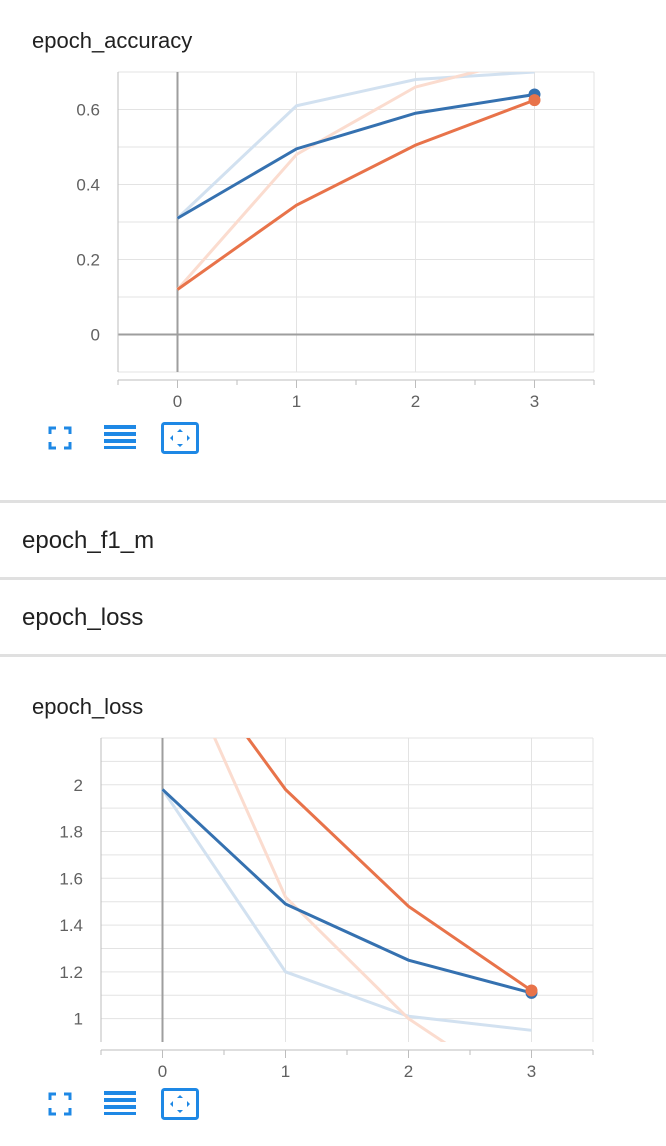 The width and height of the screenshot is (666, 1146). Describe the element at coordinates (333, 659) in the screenshot. I see `section-divider` at that location.